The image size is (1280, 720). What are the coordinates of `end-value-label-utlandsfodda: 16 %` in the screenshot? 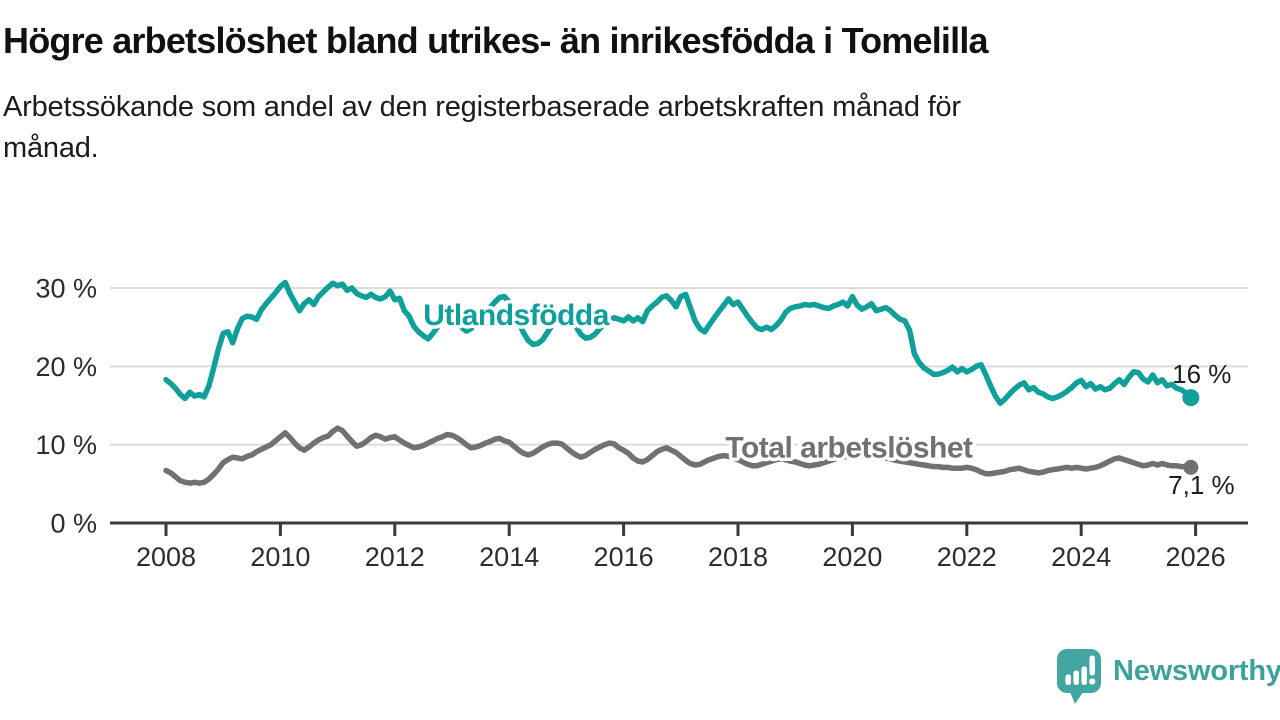 It's located at (1201, 374).